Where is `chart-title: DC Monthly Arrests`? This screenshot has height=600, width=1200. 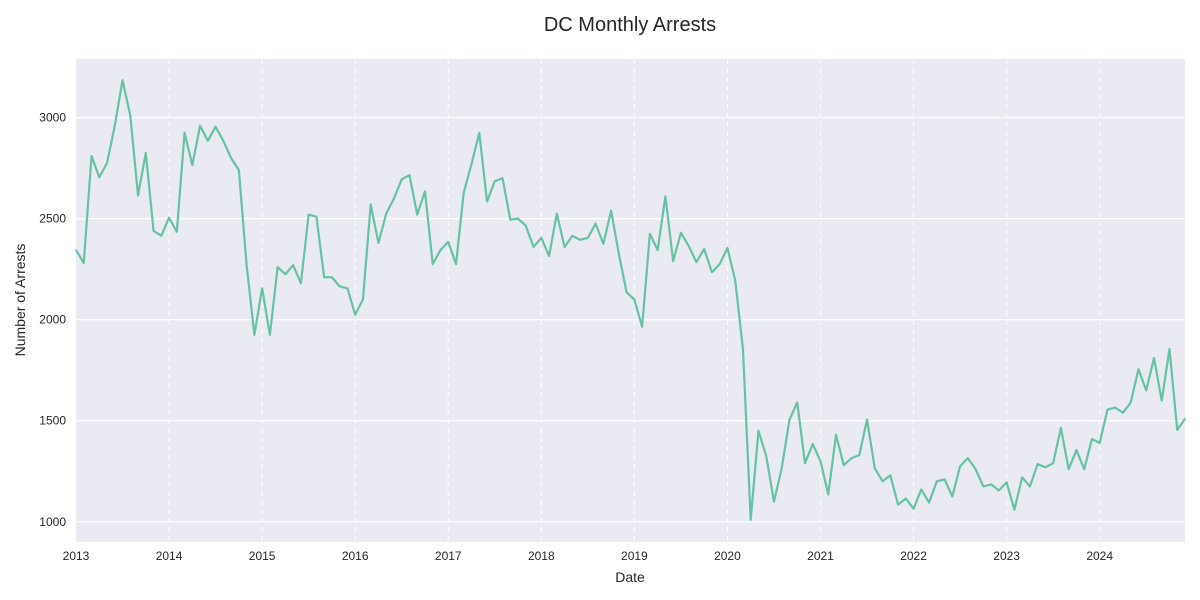 chart-title: DC Monthly Arrests is located at coordinates (630, 25).